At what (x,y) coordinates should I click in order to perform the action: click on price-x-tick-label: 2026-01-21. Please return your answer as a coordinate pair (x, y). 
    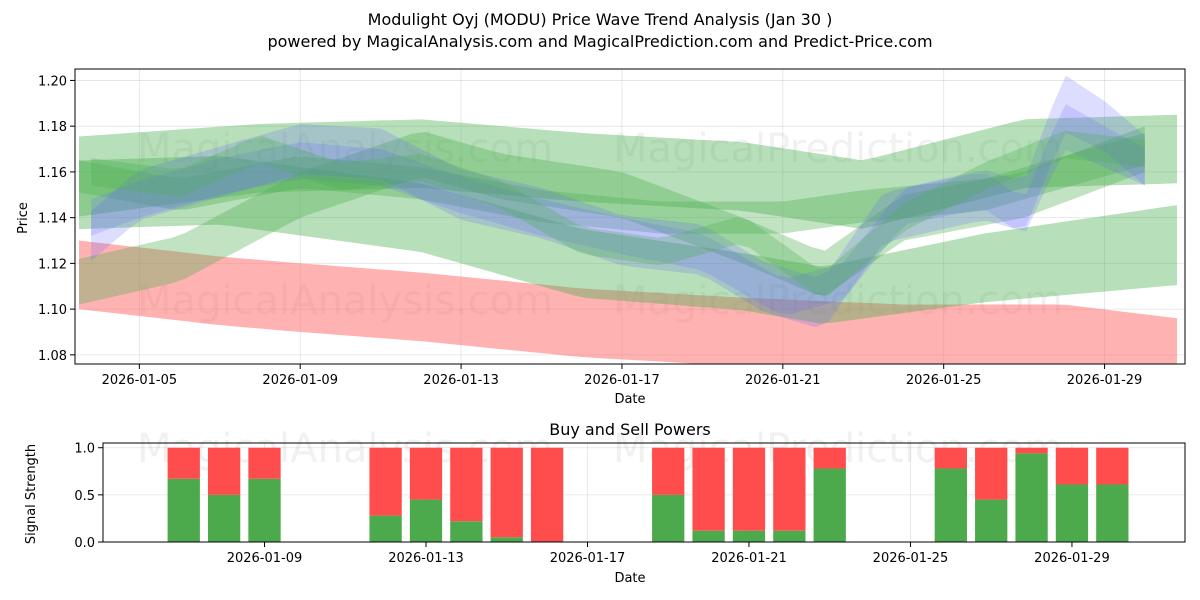
    Looking at the image, I should click on (783, 380).